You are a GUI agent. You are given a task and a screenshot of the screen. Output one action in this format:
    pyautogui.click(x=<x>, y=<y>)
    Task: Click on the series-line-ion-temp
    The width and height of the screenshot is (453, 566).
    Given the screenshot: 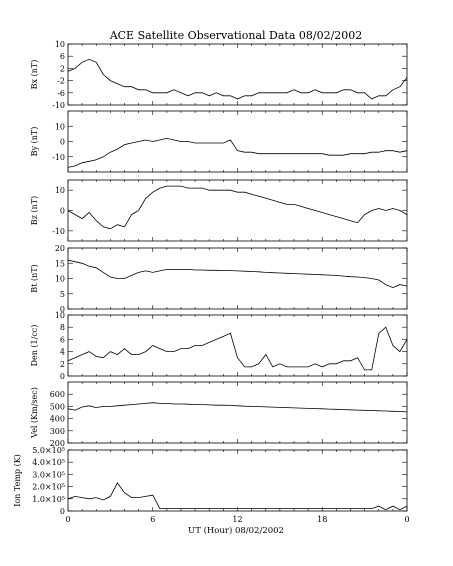 What is the action you would take?
    pyautogui.click(x=237, y=496)
    